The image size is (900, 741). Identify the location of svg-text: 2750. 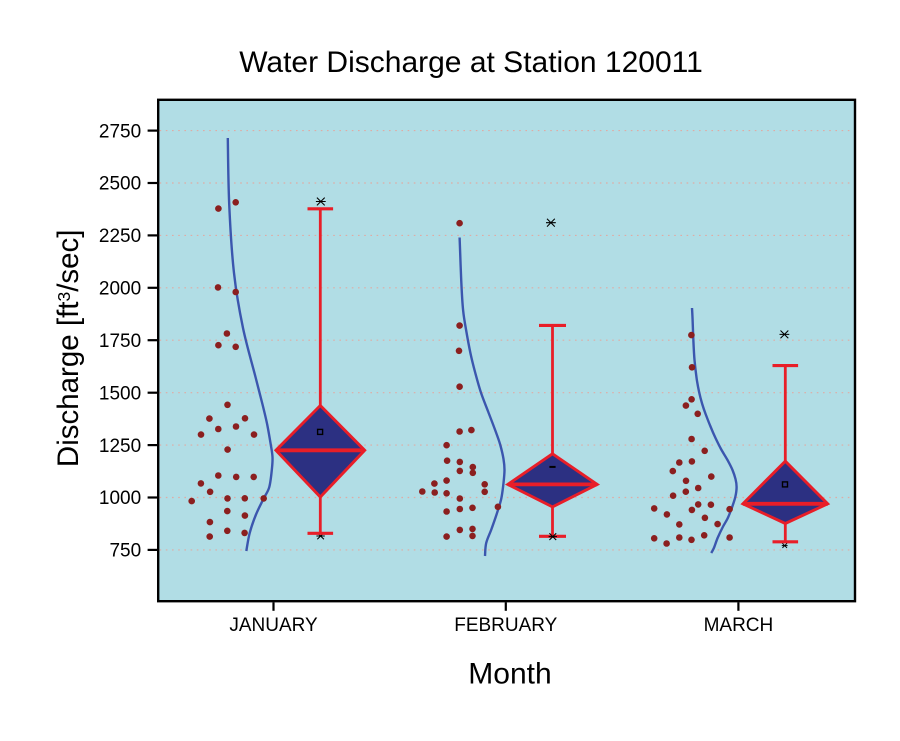
(120, 131).